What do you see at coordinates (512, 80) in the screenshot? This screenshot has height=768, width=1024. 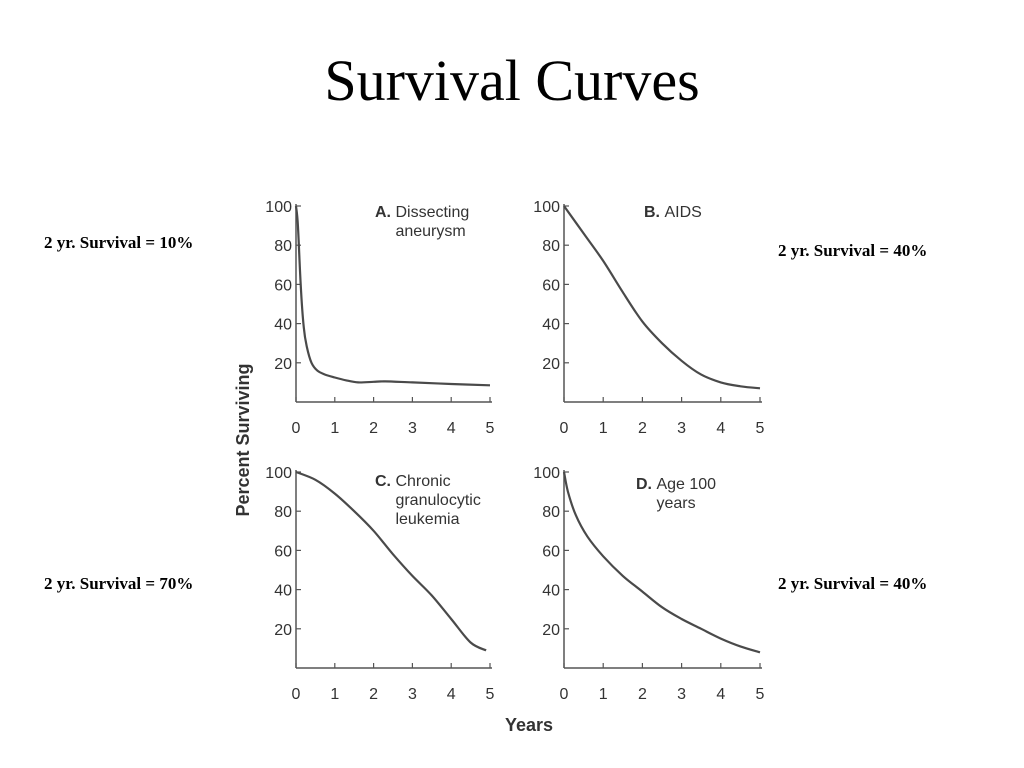 I see `slide-title: Survival Curves` at bounding box center [512, 80].